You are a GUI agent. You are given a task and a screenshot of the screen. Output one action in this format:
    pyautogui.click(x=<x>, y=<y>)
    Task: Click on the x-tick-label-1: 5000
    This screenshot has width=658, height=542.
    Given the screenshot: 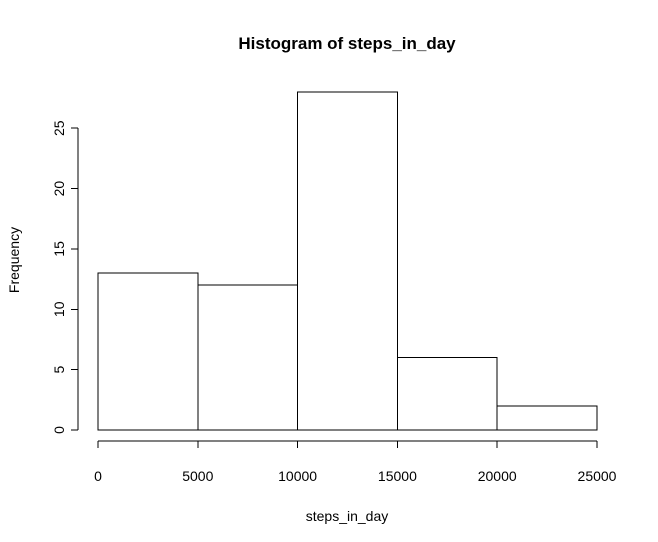 What is the action you would take?
    pyautogui.click(x=197, y=476)
    